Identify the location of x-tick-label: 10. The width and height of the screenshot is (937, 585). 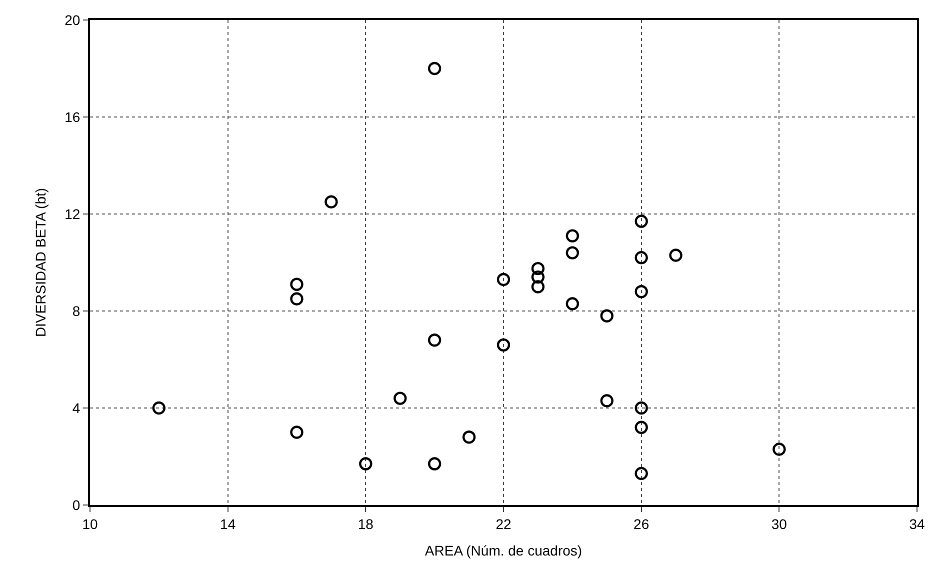
(90, 524).